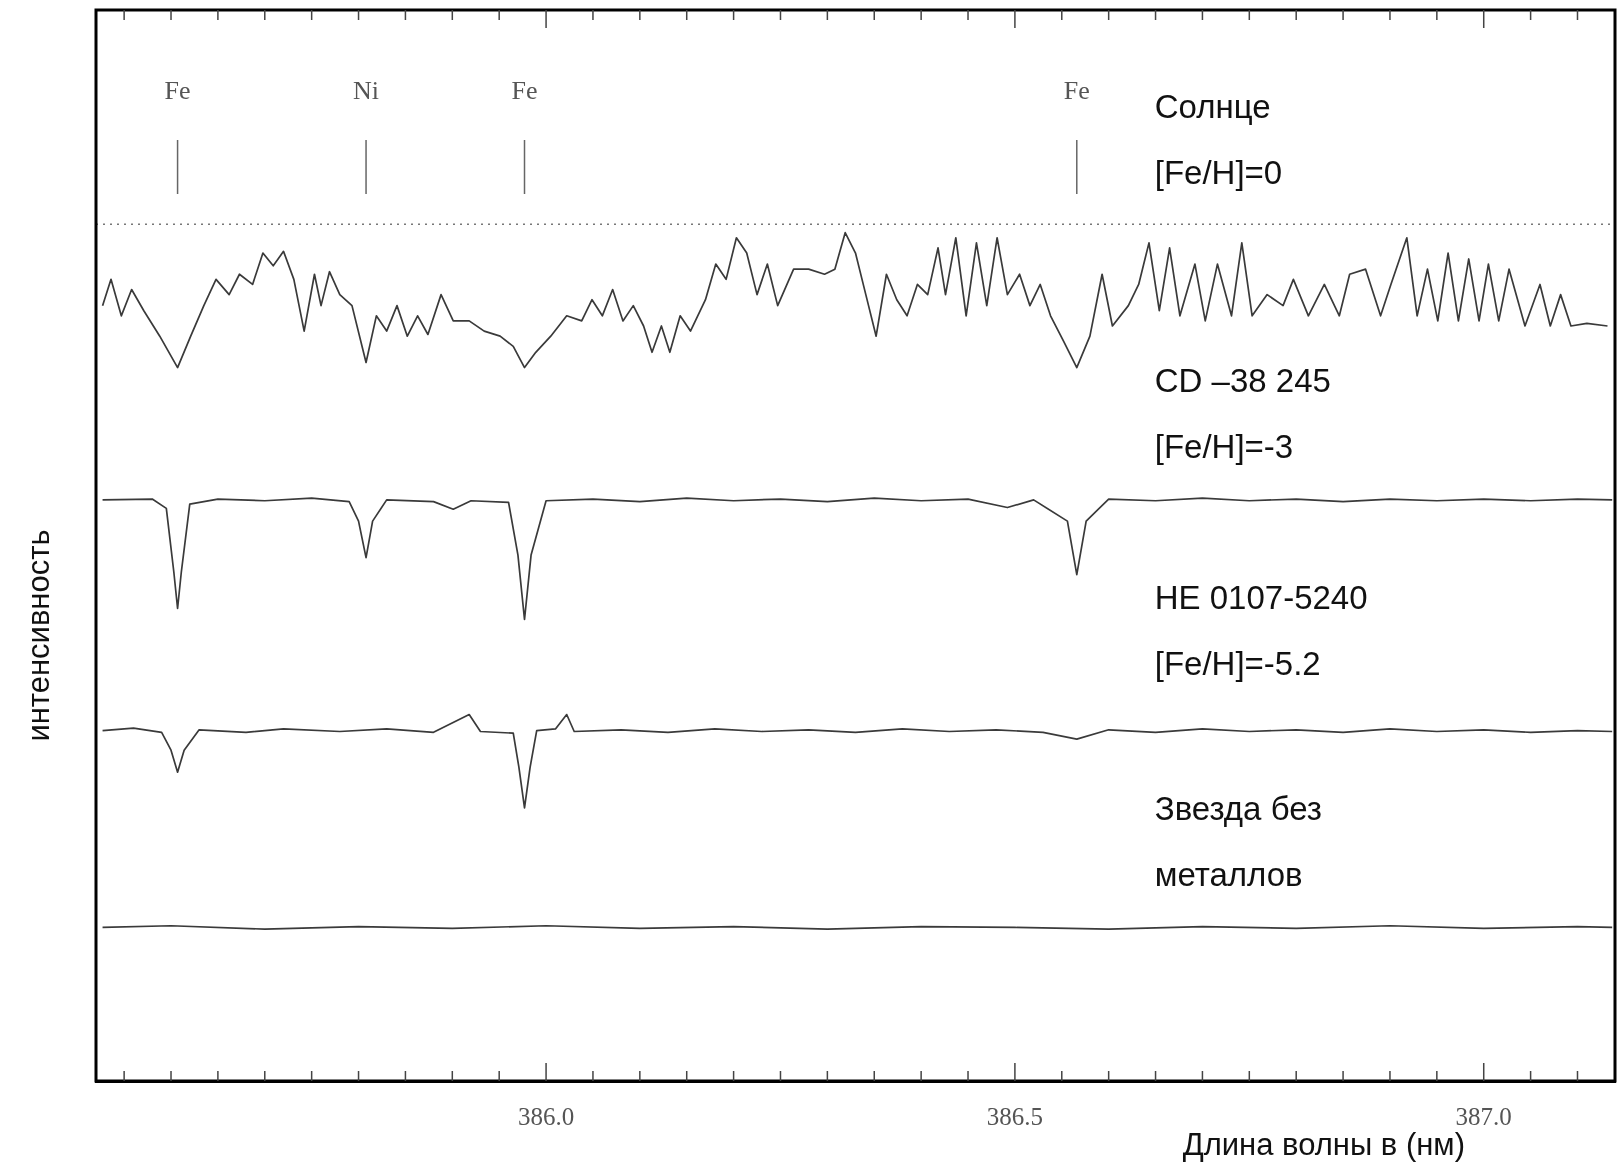 The width and height of the screenshot is (1617, 1173). Describe the element at coordinates (366, 90) in the screenshot. I see `ref-line-label: Ni` at that location.